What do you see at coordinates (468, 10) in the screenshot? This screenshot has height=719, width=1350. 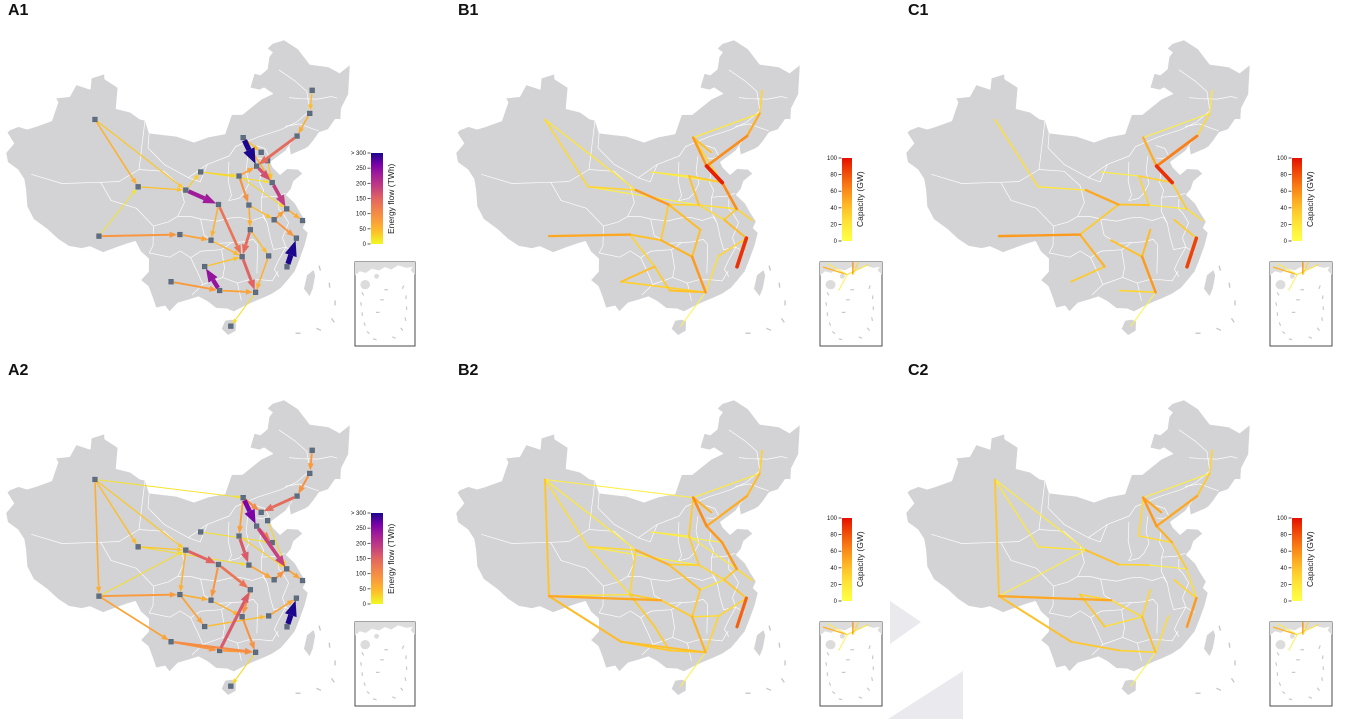 I see `panel-label-B1: B1` at bounding box center [468, 10].